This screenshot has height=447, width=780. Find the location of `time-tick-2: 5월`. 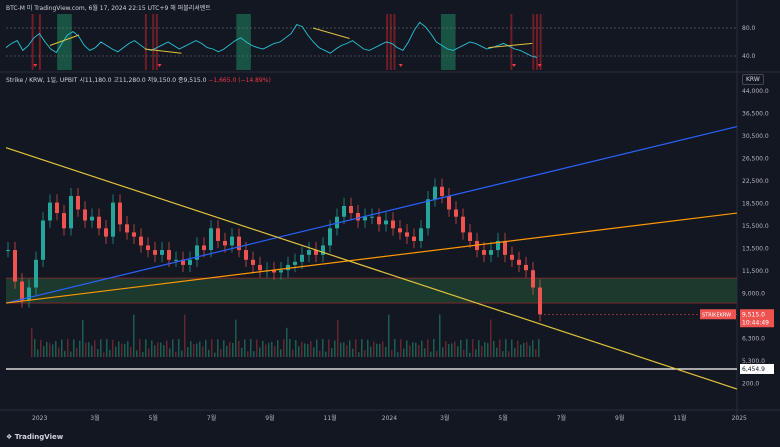

time-tick-2: 5월 is located at coordinates (153, 418).